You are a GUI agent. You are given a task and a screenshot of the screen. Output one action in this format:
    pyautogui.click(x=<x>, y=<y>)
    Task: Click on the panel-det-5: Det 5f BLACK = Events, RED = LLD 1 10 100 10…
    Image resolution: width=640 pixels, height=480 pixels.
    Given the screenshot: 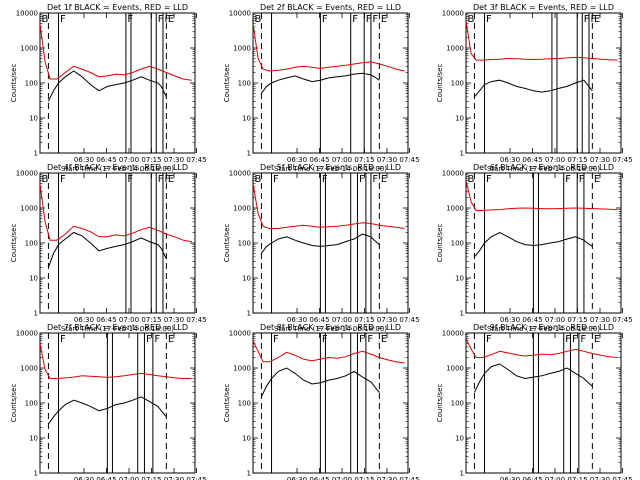 What is the action you would take?
    pyautogui.click(x=321, y=248)
    